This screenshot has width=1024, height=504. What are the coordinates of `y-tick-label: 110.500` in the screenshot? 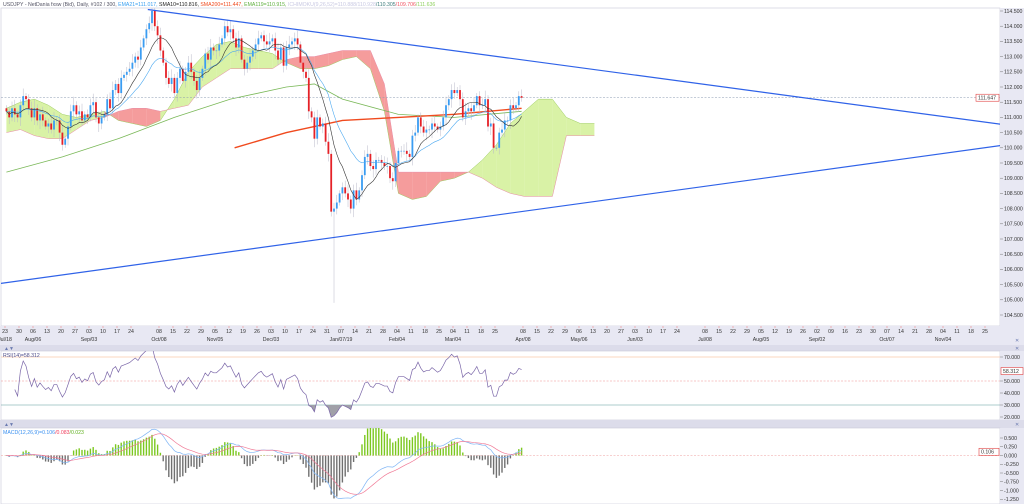 It's located at (1013, 133).